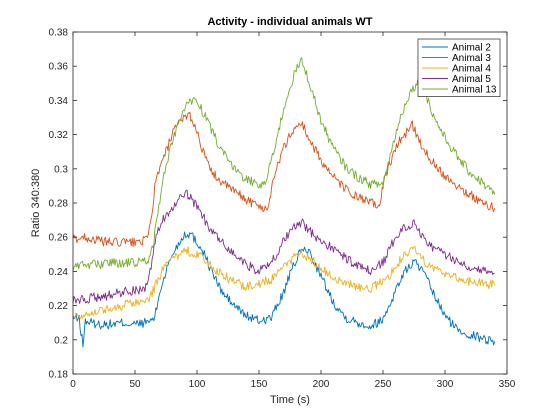 This screenshot has height=420, width=560. I want to click on y-tick-label: 0.2, so click(61, 340).